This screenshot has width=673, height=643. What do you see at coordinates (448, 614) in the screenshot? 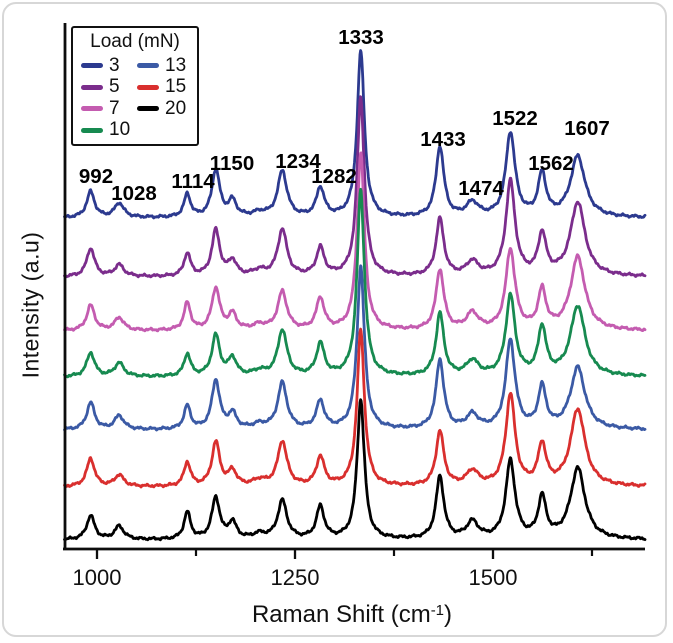
I see `x-axis-title-close: )` at bounding box center [448, 614].